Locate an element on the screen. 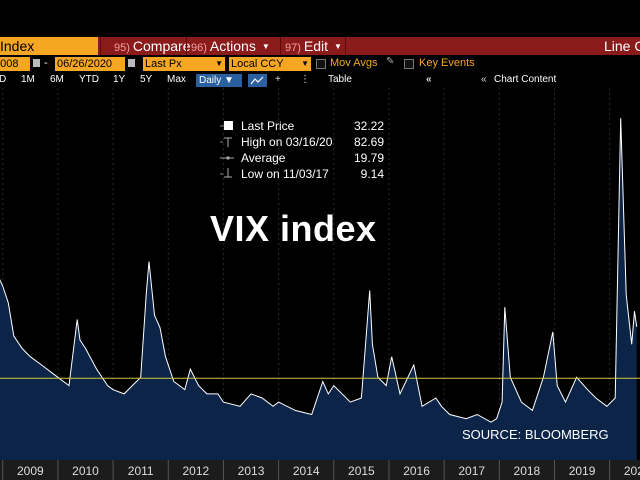 The width and height of the screenshot is (640, 480). legend-average-value: 19.79 is located at coordinates (368, 158).